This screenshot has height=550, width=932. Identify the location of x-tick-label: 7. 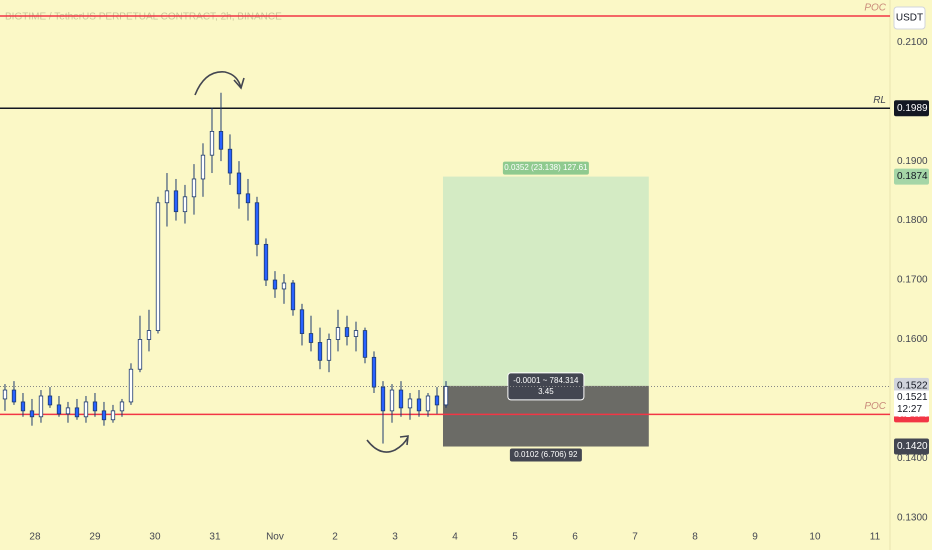
(635, 537).